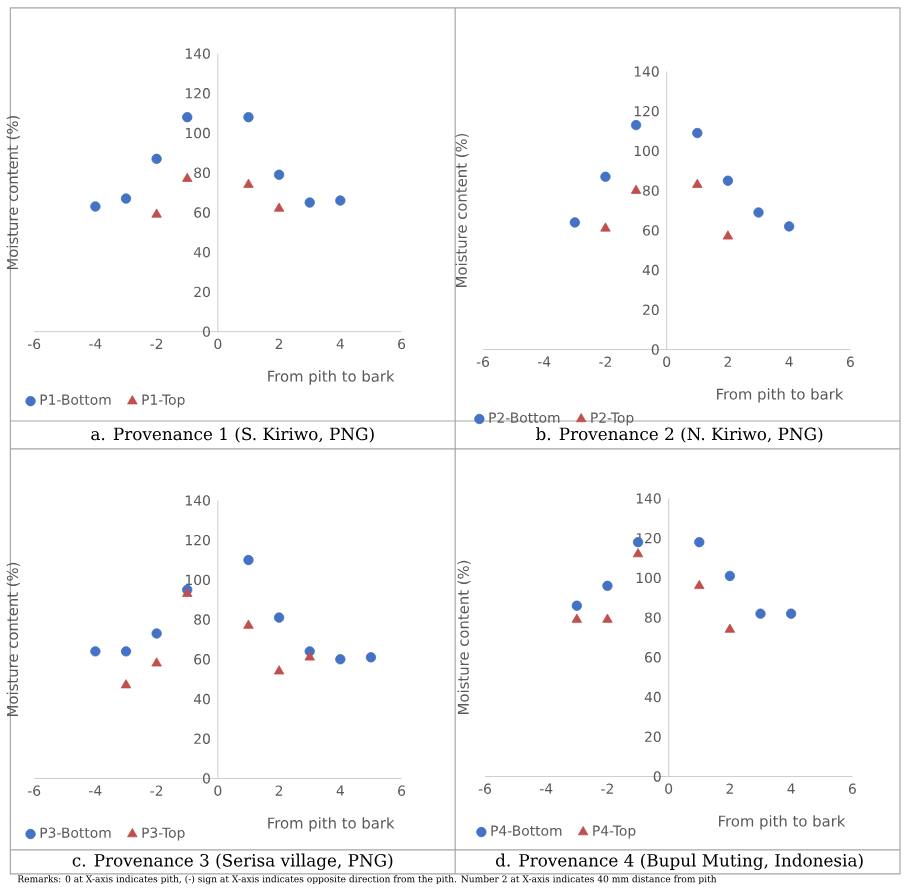 The width and height of the screenshot is (904, 890). What do you see at coordinates (232, 434) in the screenshot?
I see `text: a. Provenance 1 (S. Kiriwo, PNG)` at bounding box center [232, 434].